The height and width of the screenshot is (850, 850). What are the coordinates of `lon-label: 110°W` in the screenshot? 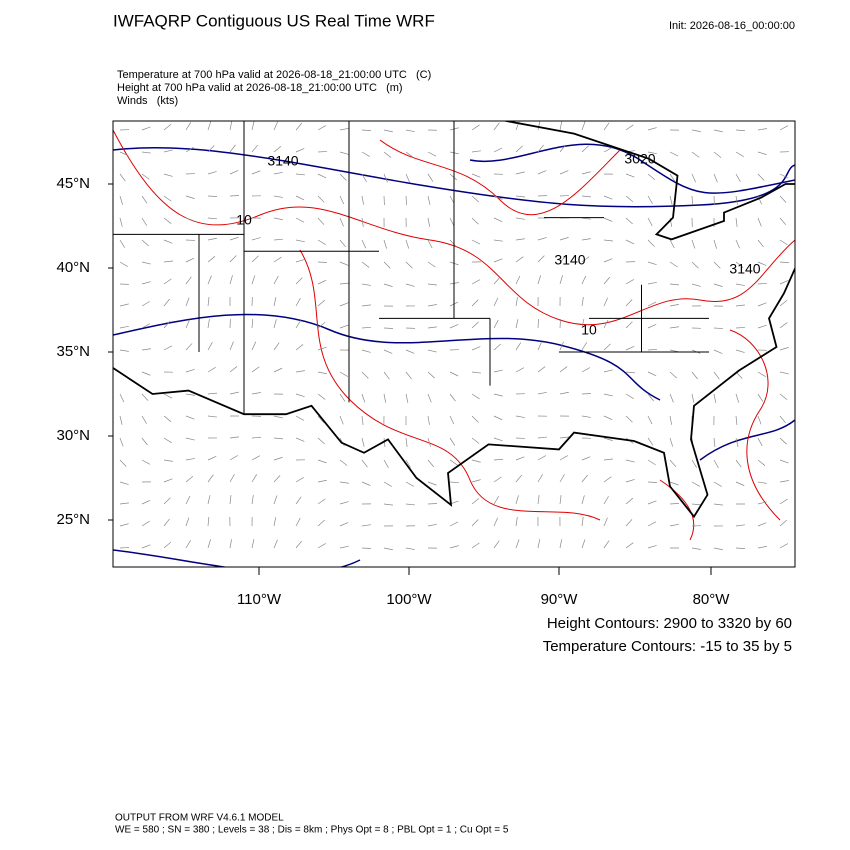 It's located at (259, 599).